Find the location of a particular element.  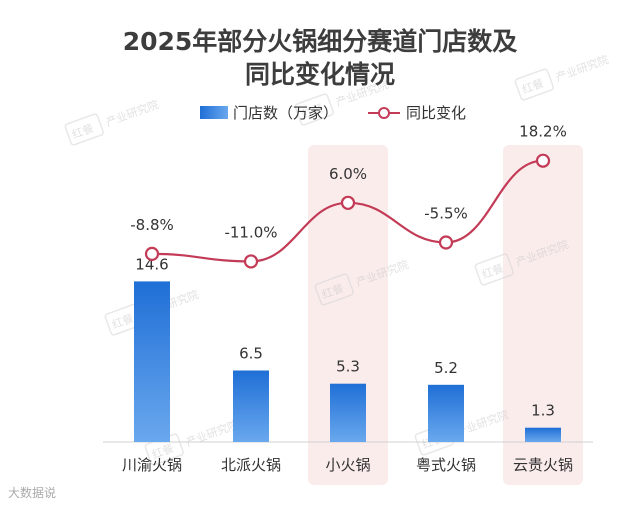

bar-value-label: 5.2 is located at coordinates (446, 368).